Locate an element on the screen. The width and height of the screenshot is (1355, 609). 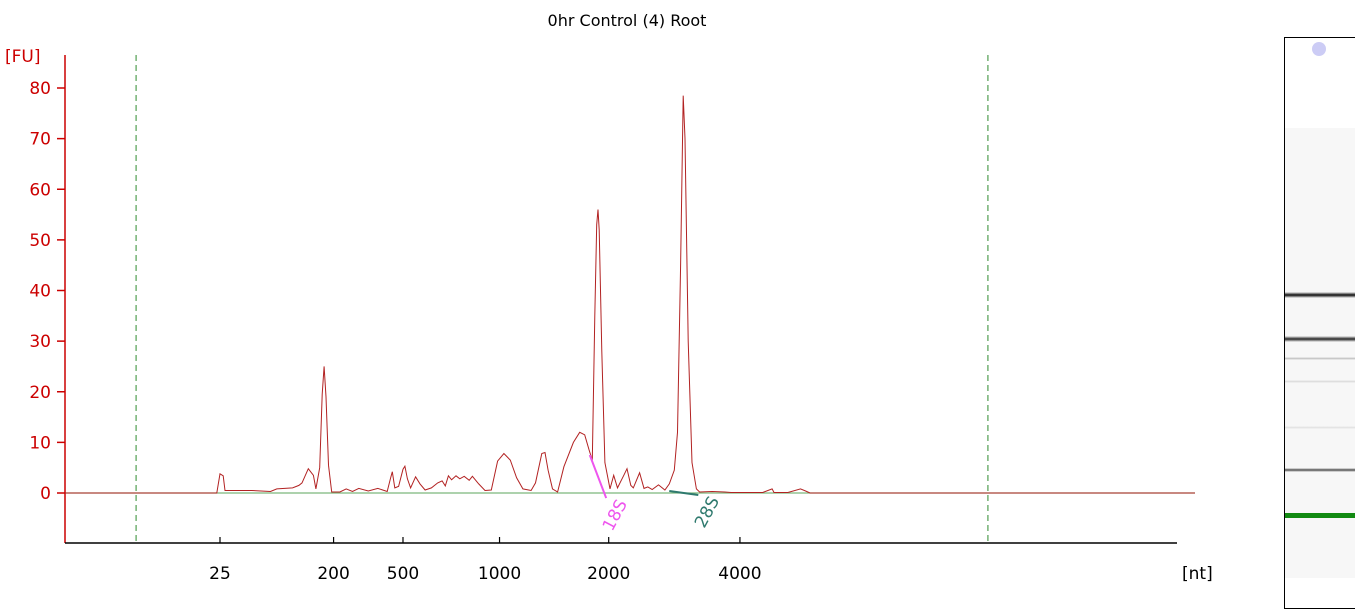
y-tick-label: 30 is located at coordinates (40, 342).